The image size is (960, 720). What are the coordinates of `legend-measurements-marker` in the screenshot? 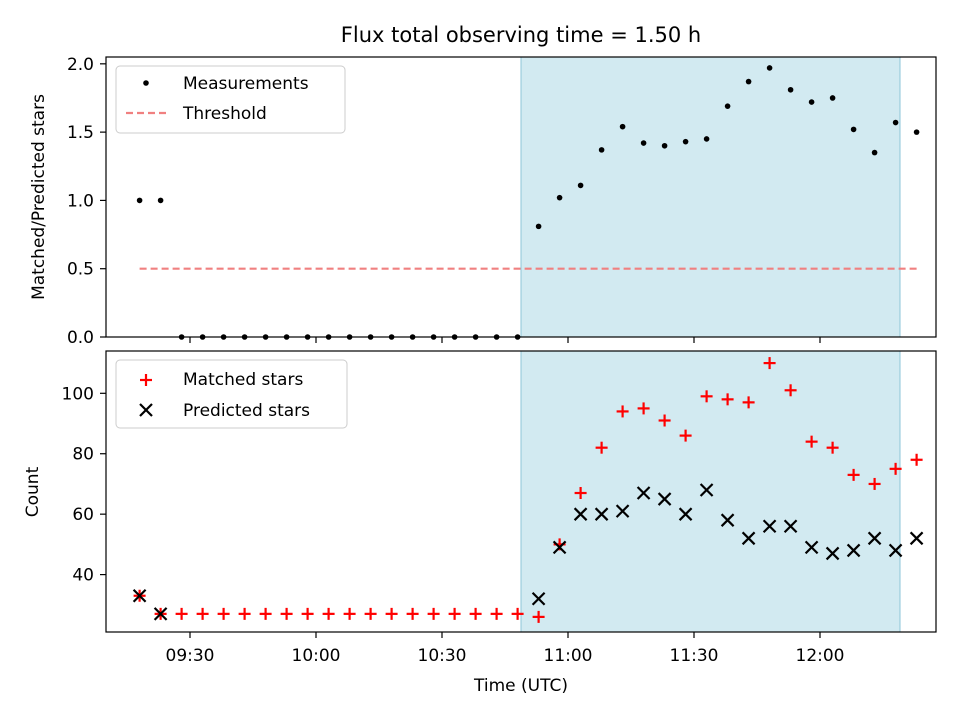 It's located at (146, 83).